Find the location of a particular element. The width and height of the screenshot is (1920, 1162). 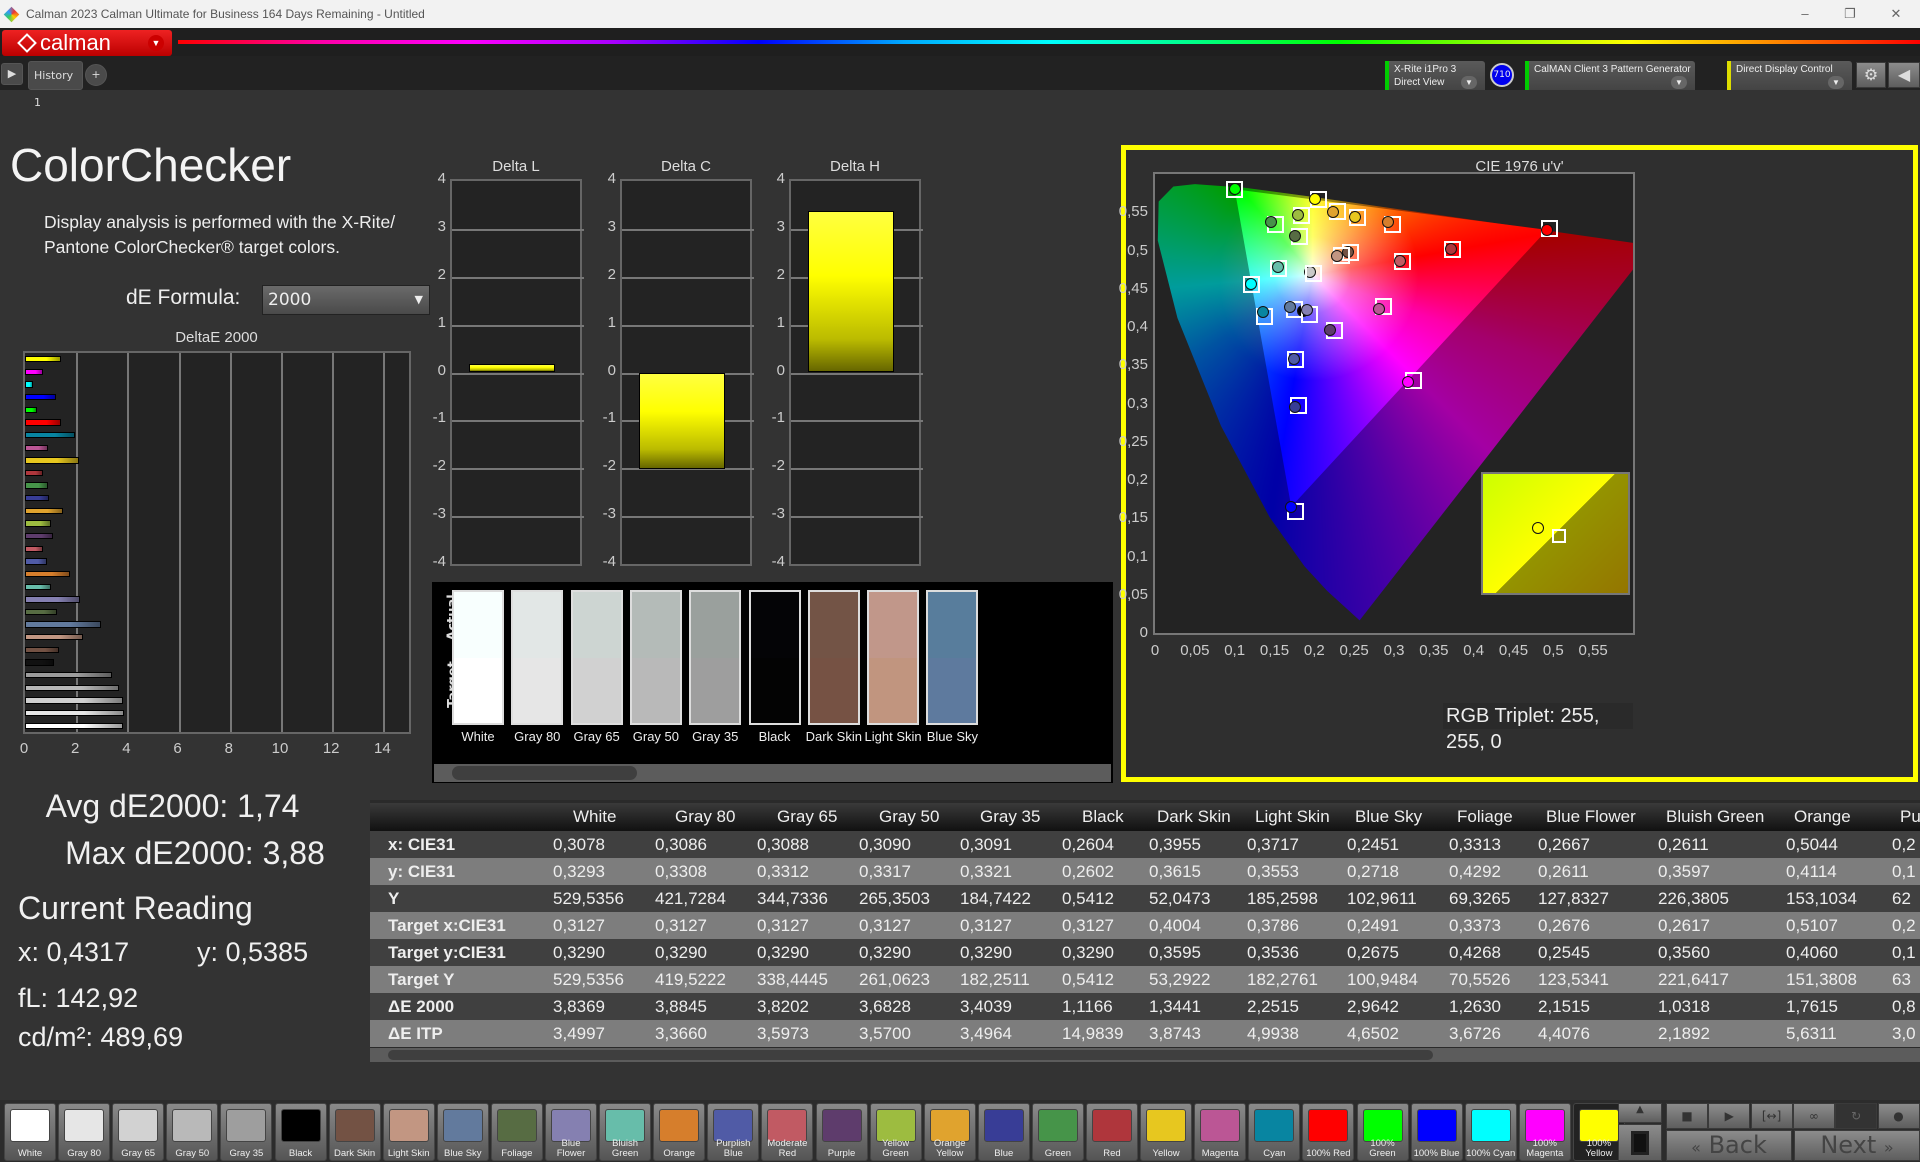

swatch-white: White is located at coordinates (30, 1132).